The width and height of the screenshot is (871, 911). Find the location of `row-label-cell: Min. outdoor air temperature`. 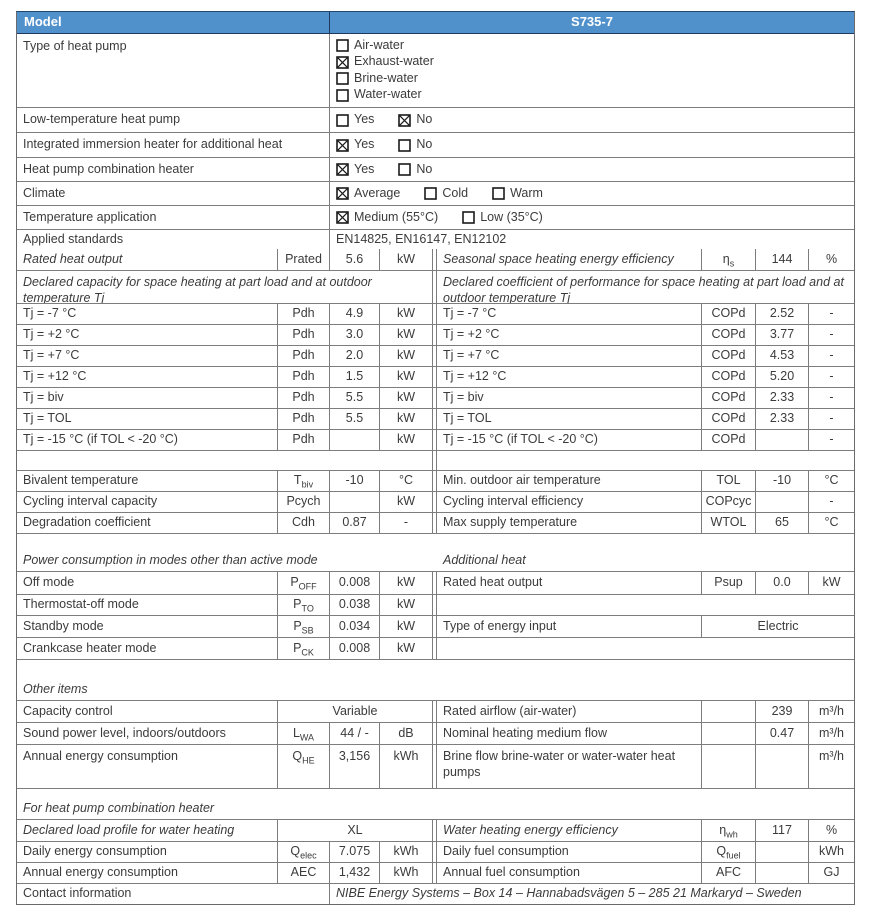

row-label-cell: Min. outdoor air temperature is located at coordinates (569, 481).